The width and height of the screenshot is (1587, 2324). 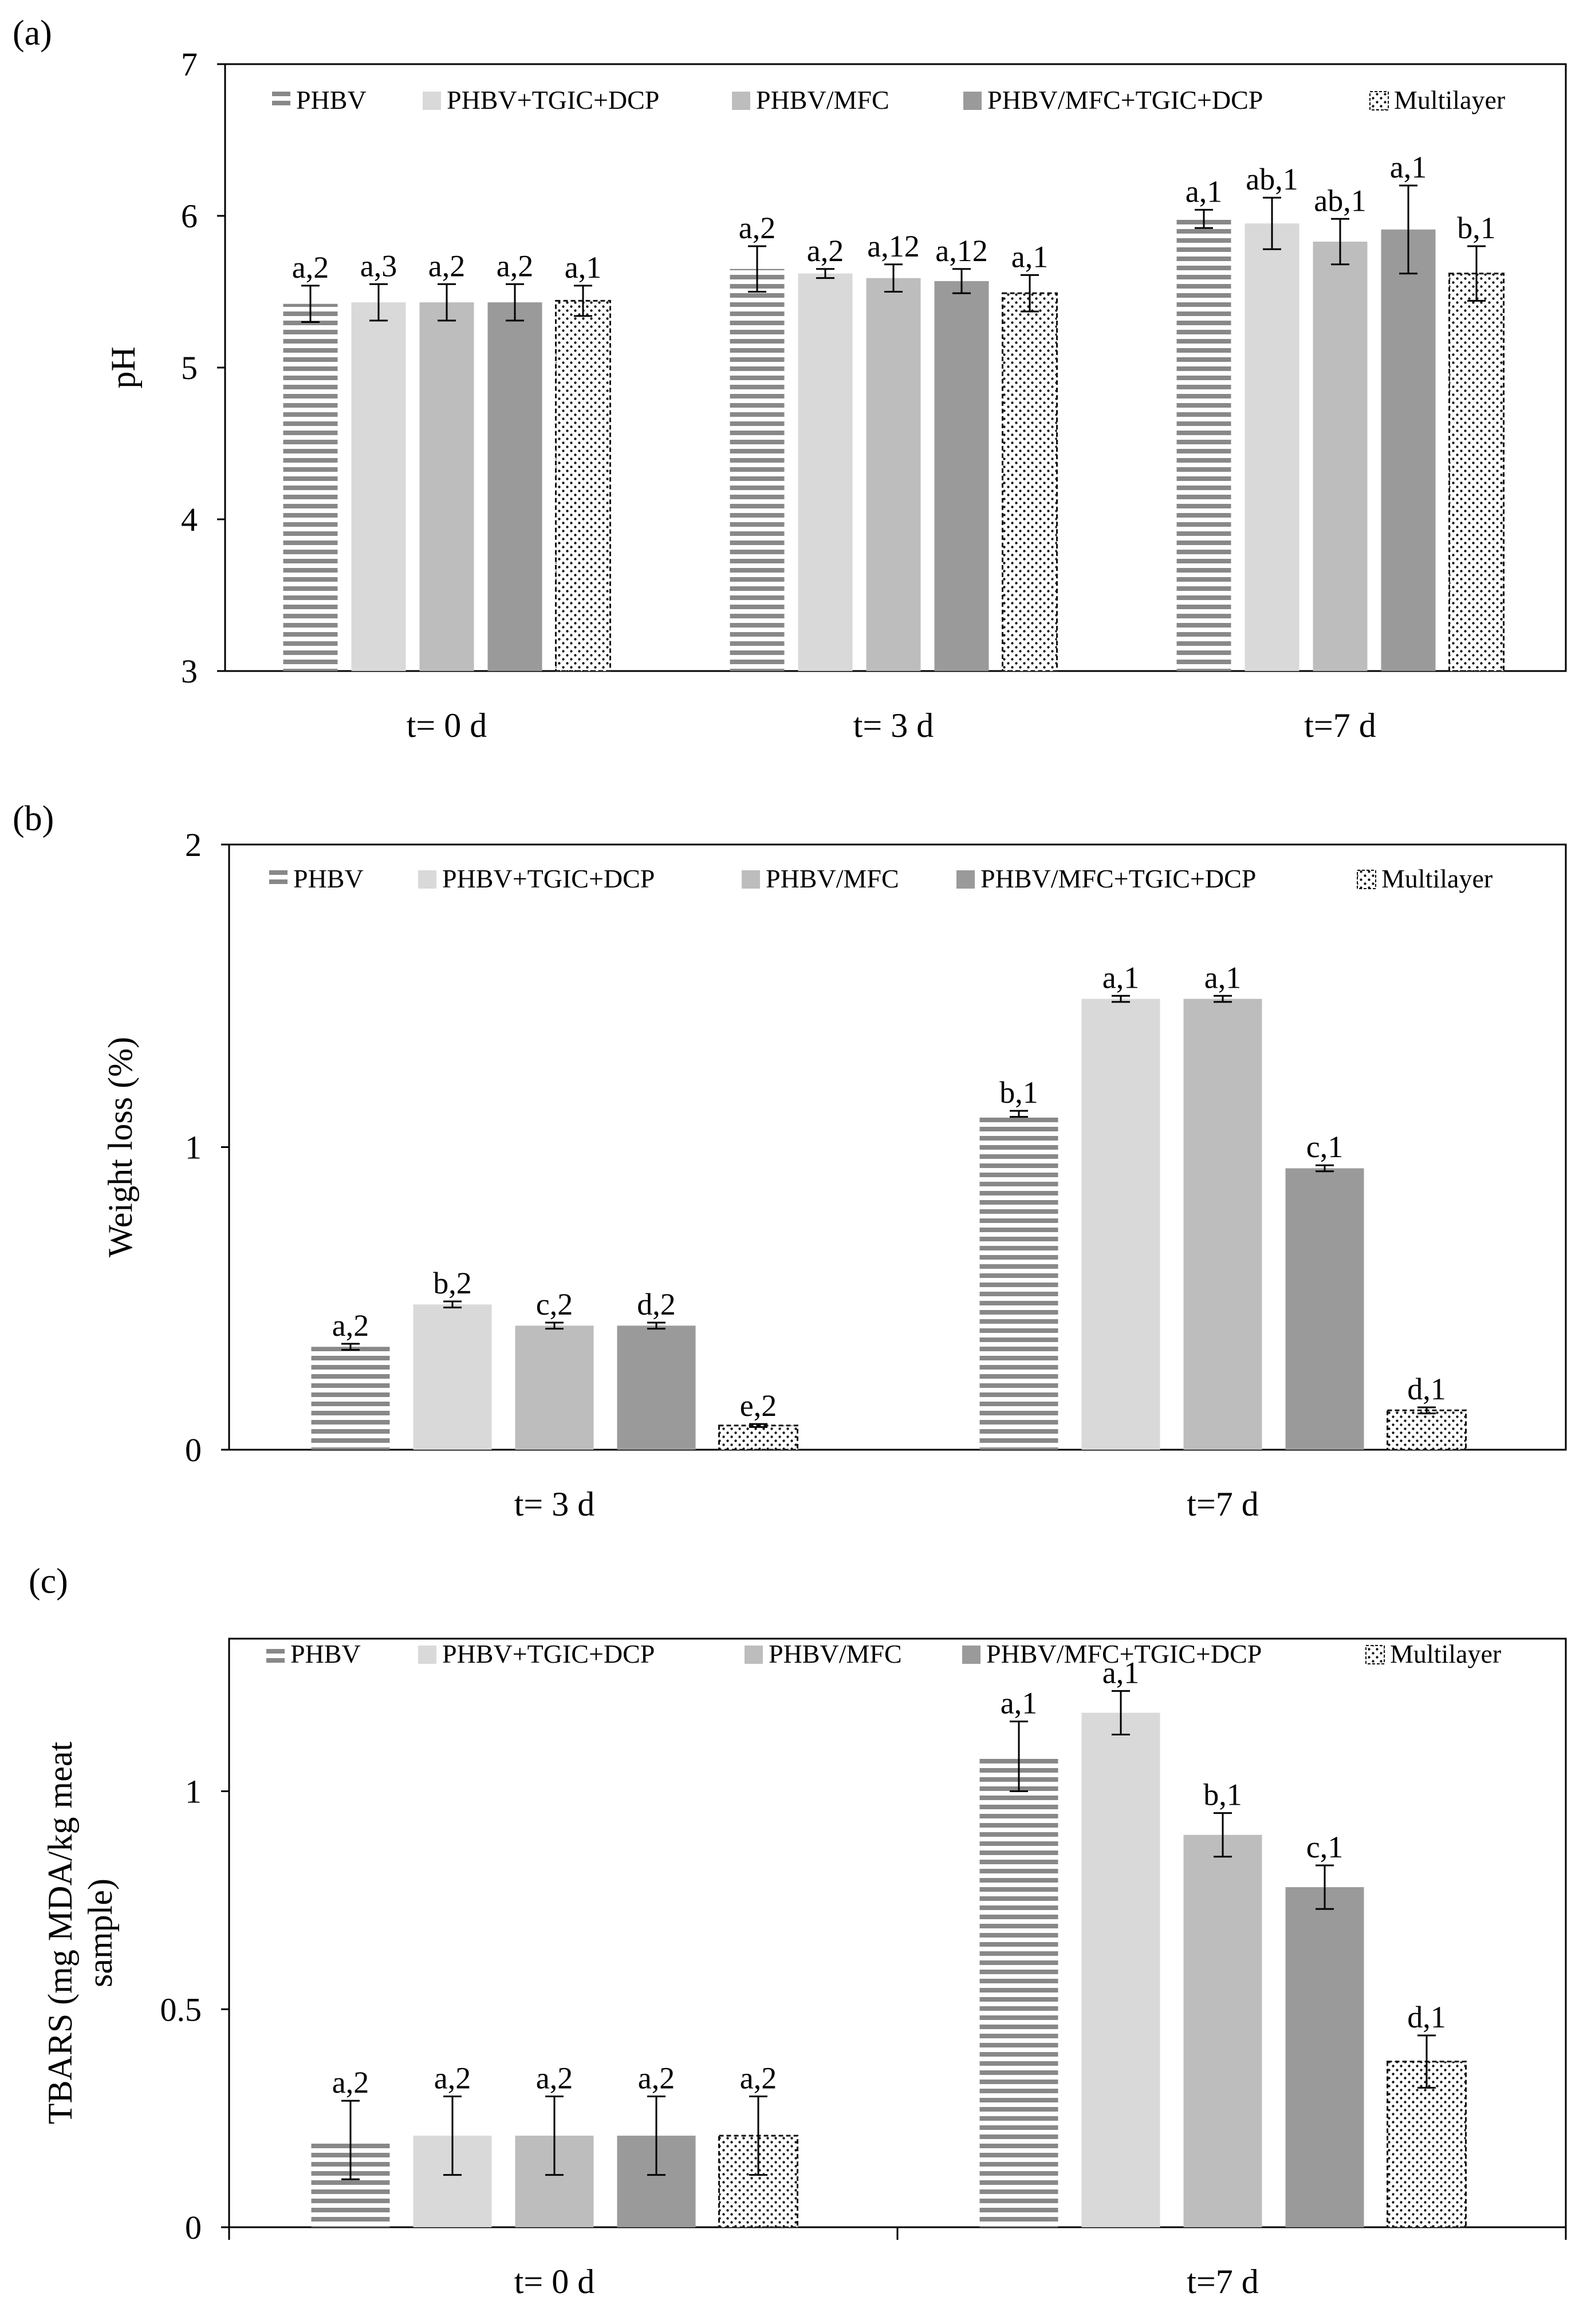 What do you see at coordinates (123, 367) in the screenshot?
I see `y-axis-label: pH` at bounding box center [123, 367].